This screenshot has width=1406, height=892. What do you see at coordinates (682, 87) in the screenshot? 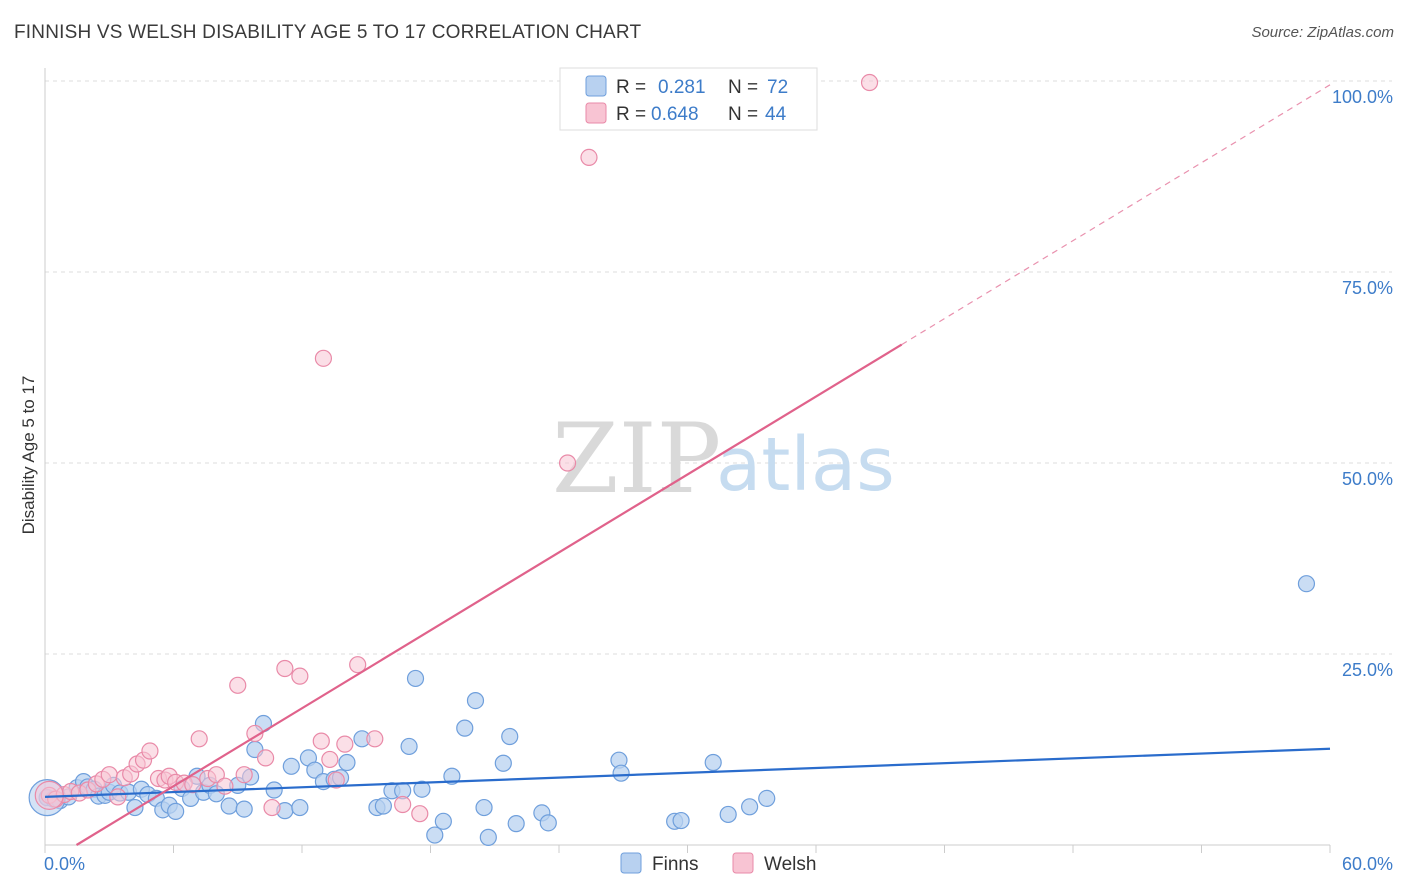
I see `finns-r-value: 0.281` at bounding box center [682, 87].